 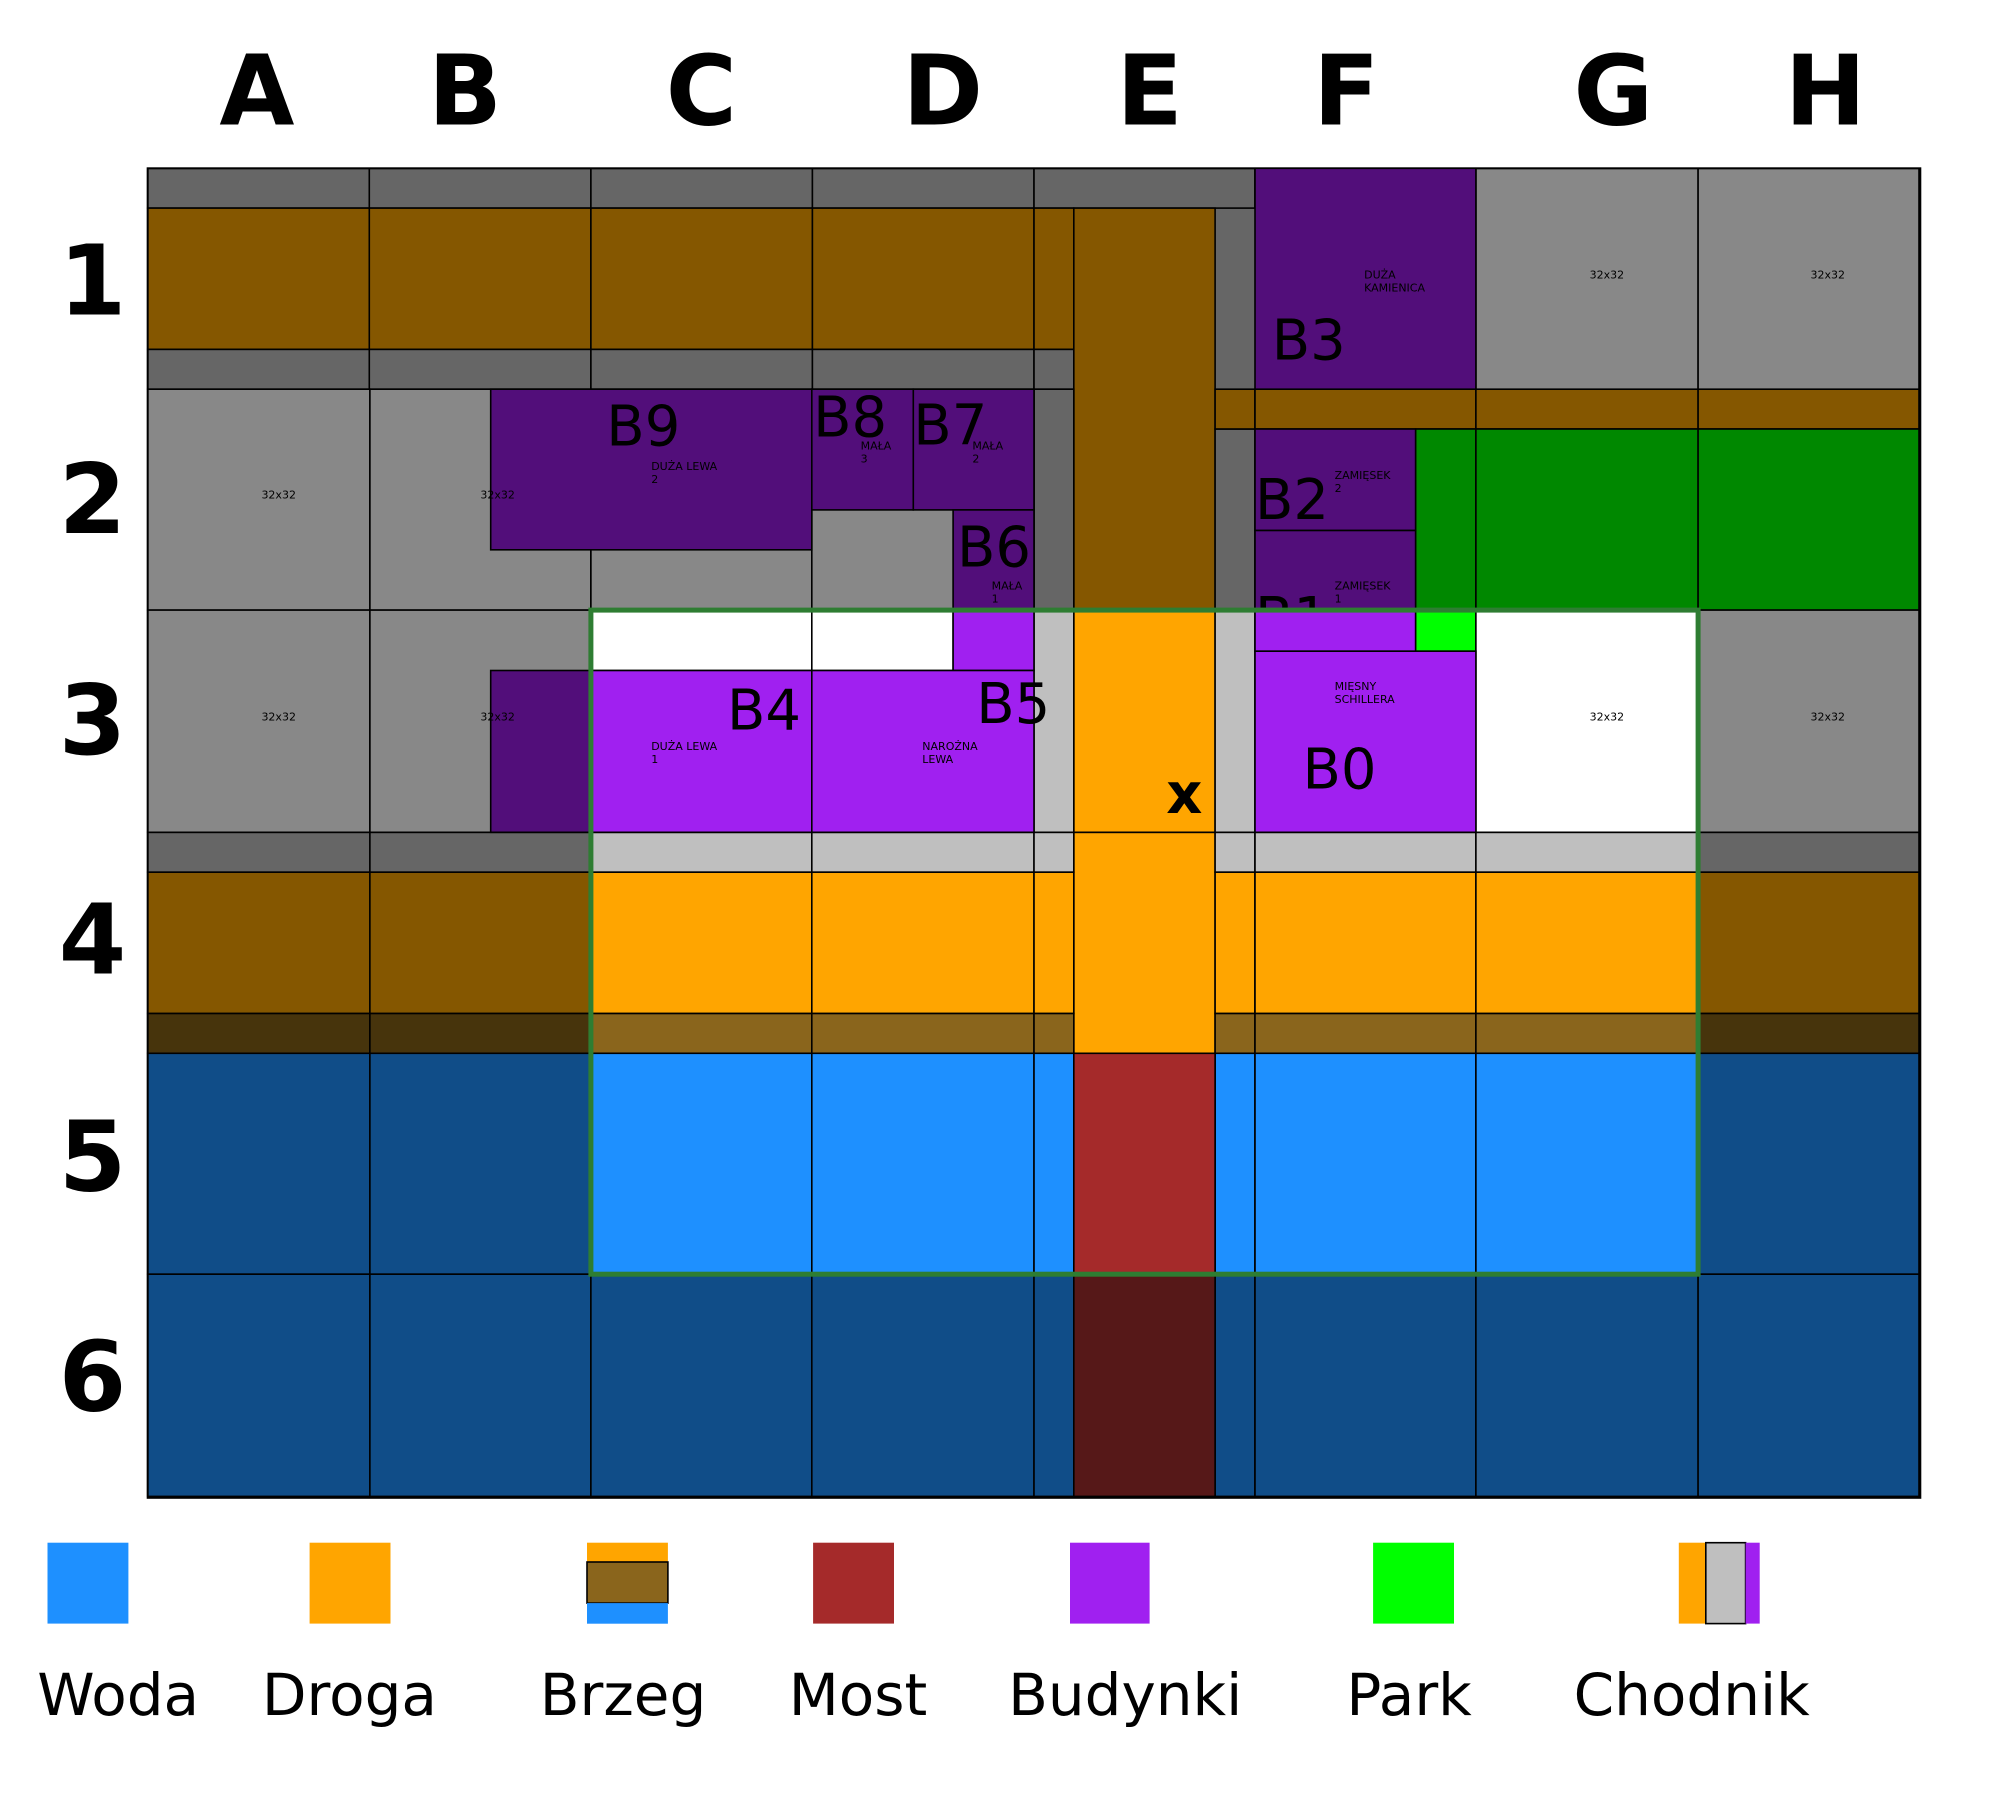 What do you see at coordinates (623, 1695) in the screenshot?
I see `legend-label: Brzeg` at bounding box center [623, 1695].